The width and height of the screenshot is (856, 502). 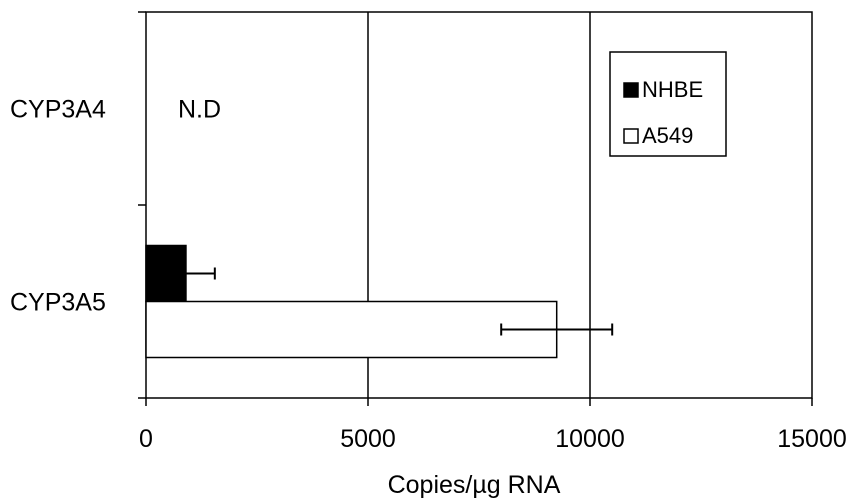 I want to click on x-tick-label: 10000, so click(x=590, y=439).